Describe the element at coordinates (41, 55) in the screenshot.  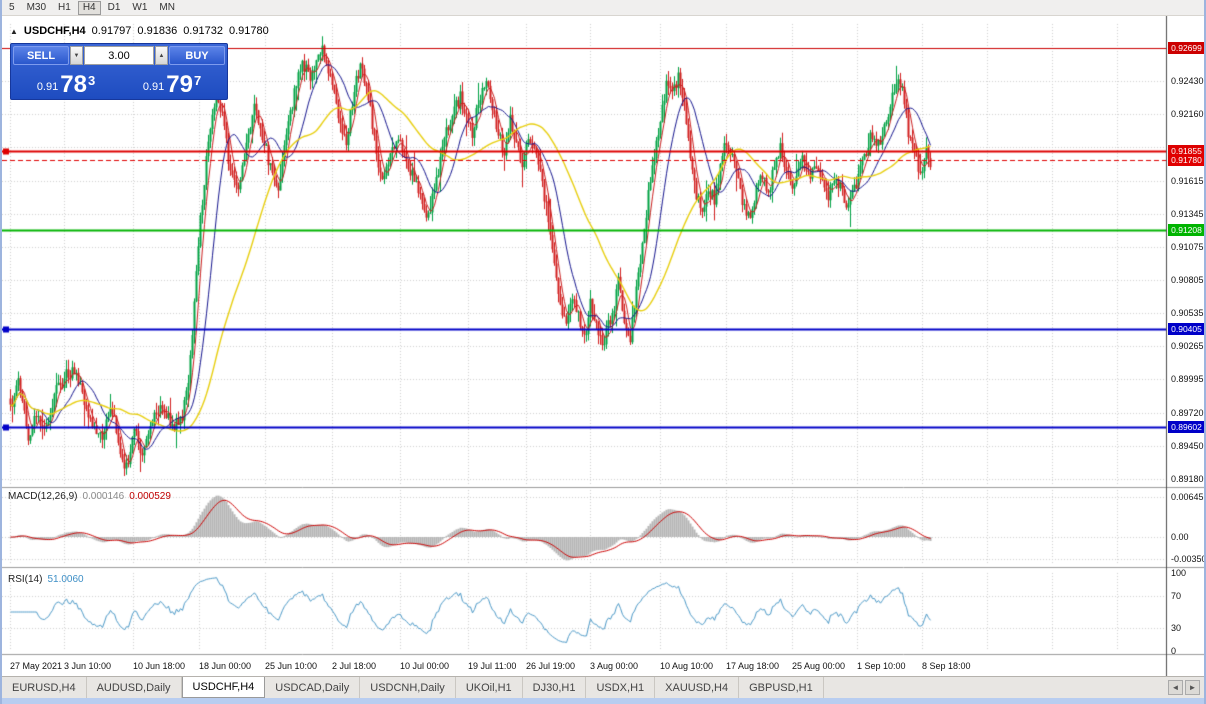
I see `sell-button: SELL` at that location.